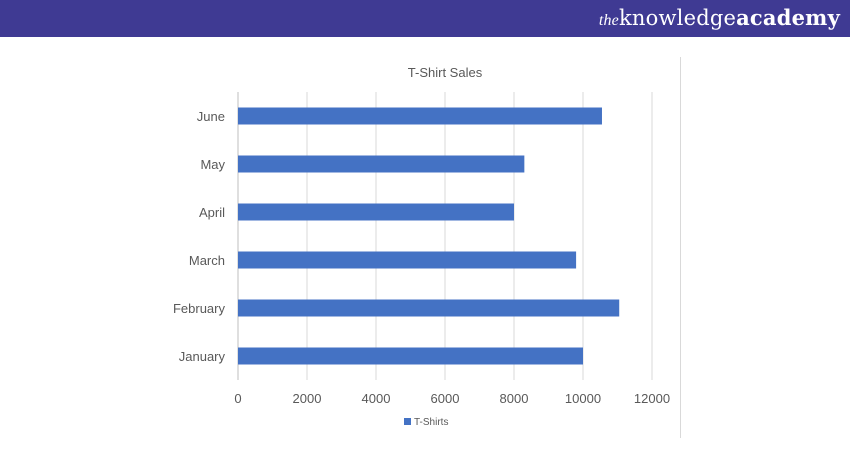  What do you see at coordinates (514, 398) in the screenshot?
I see `x-tick-label-4: 8000` at bounding box center [514, 398].